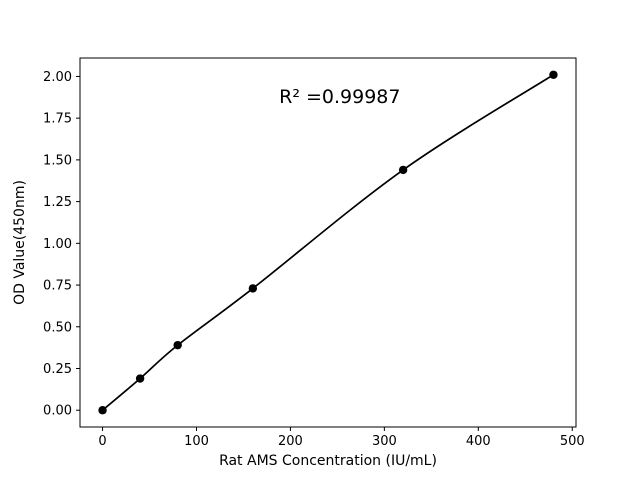 Image resolution: width=640 pixels, height=480 pixels. Describe the element at coordinates (290, 441) in the screenshot. I see `x-tick-label: 200` at that location.